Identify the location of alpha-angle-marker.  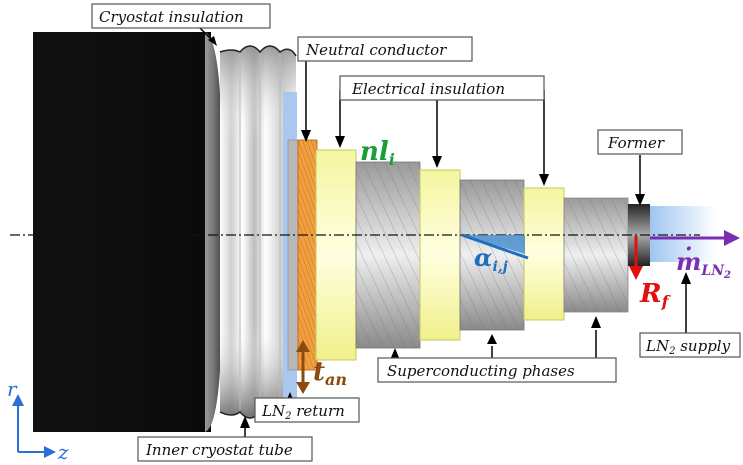
(495, 246).